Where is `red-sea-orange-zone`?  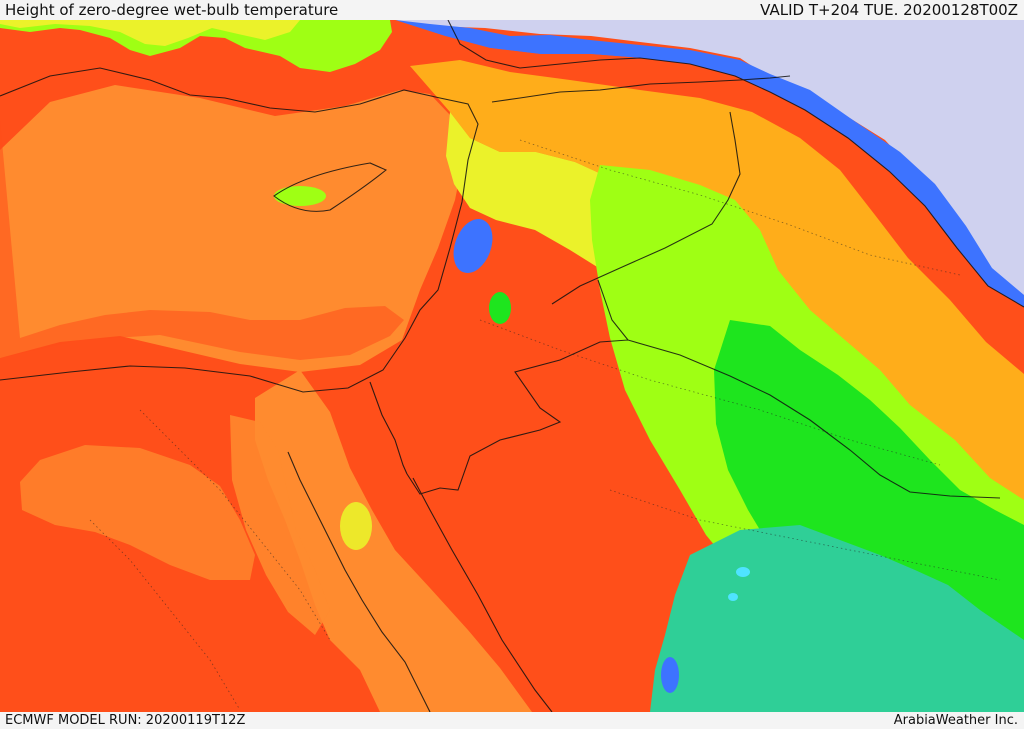 red-sea-orange-zone is located at coordinates (393, 541).